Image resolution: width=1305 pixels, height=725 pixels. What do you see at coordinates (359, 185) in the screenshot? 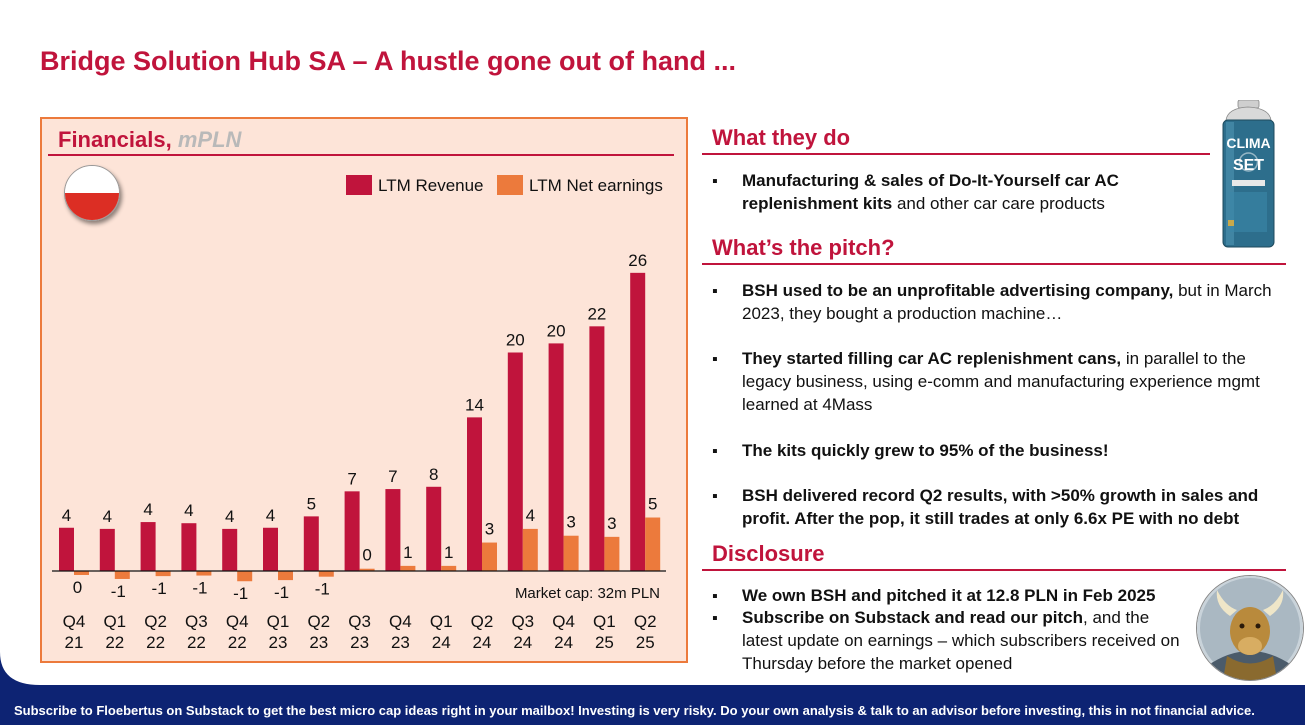
I see `legend-swatch-revenue` at bounding box center [359, 185].